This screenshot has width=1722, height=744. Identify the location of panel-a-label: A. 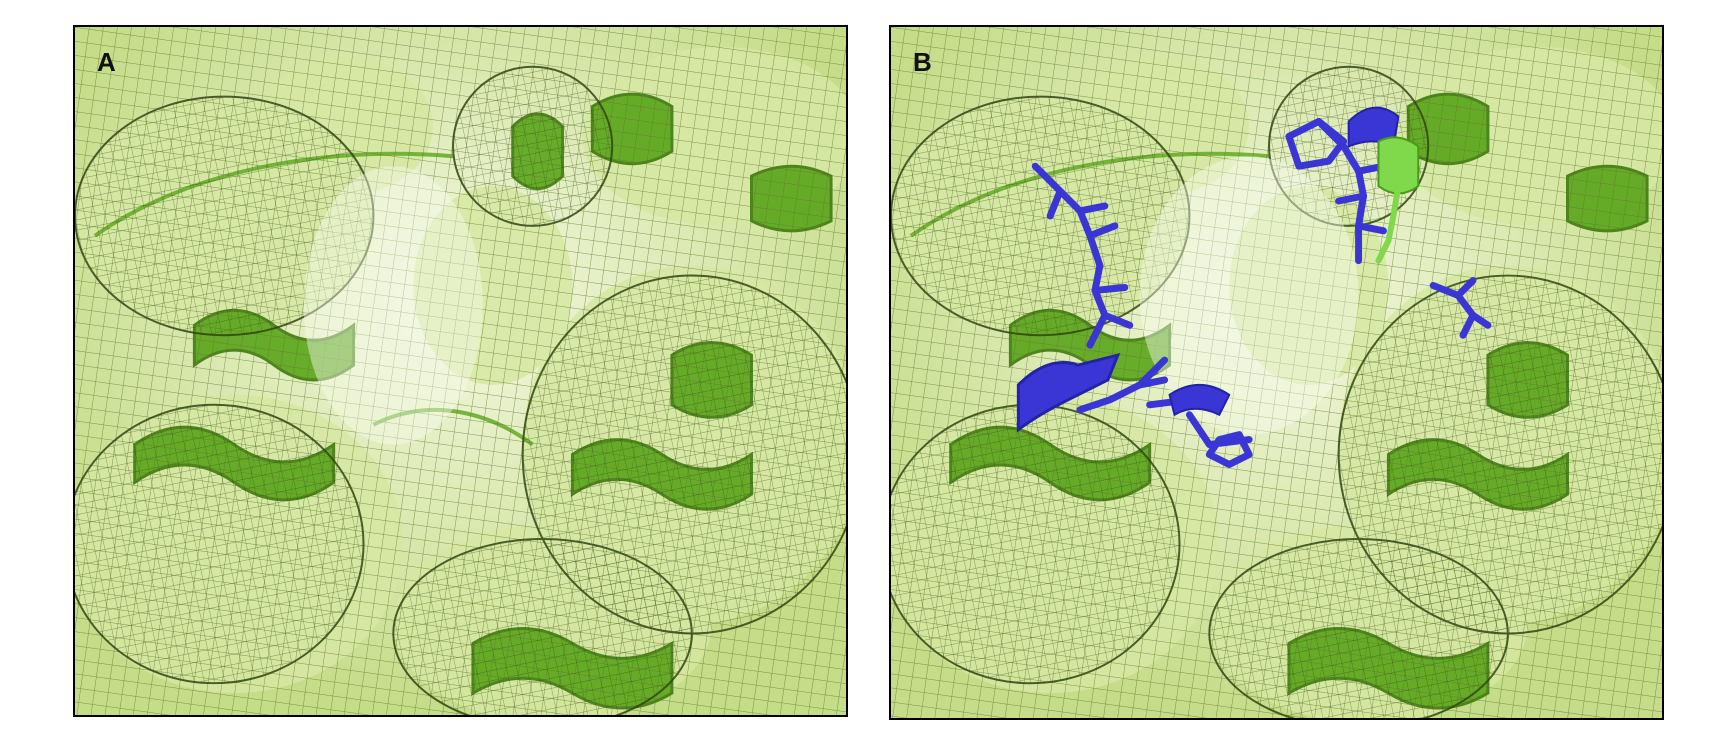
(106, 62).